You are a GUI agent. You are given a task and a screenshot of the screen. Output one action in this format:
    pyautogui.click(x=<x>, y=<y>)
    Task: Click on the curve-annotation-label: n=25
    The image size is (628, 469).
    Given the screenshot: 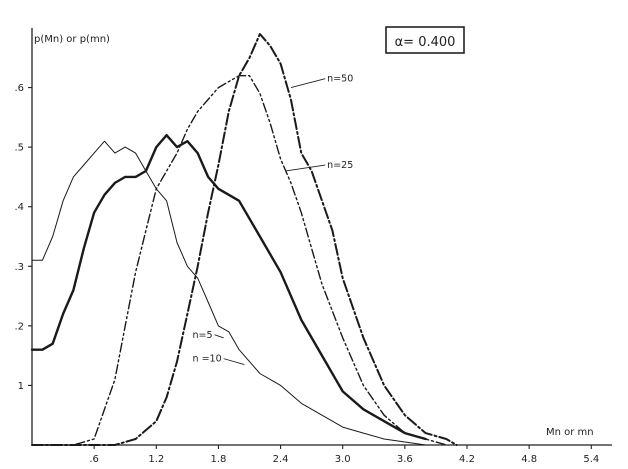 What is the action you would take?
    pyautogui.click(x=340, y=165)
    